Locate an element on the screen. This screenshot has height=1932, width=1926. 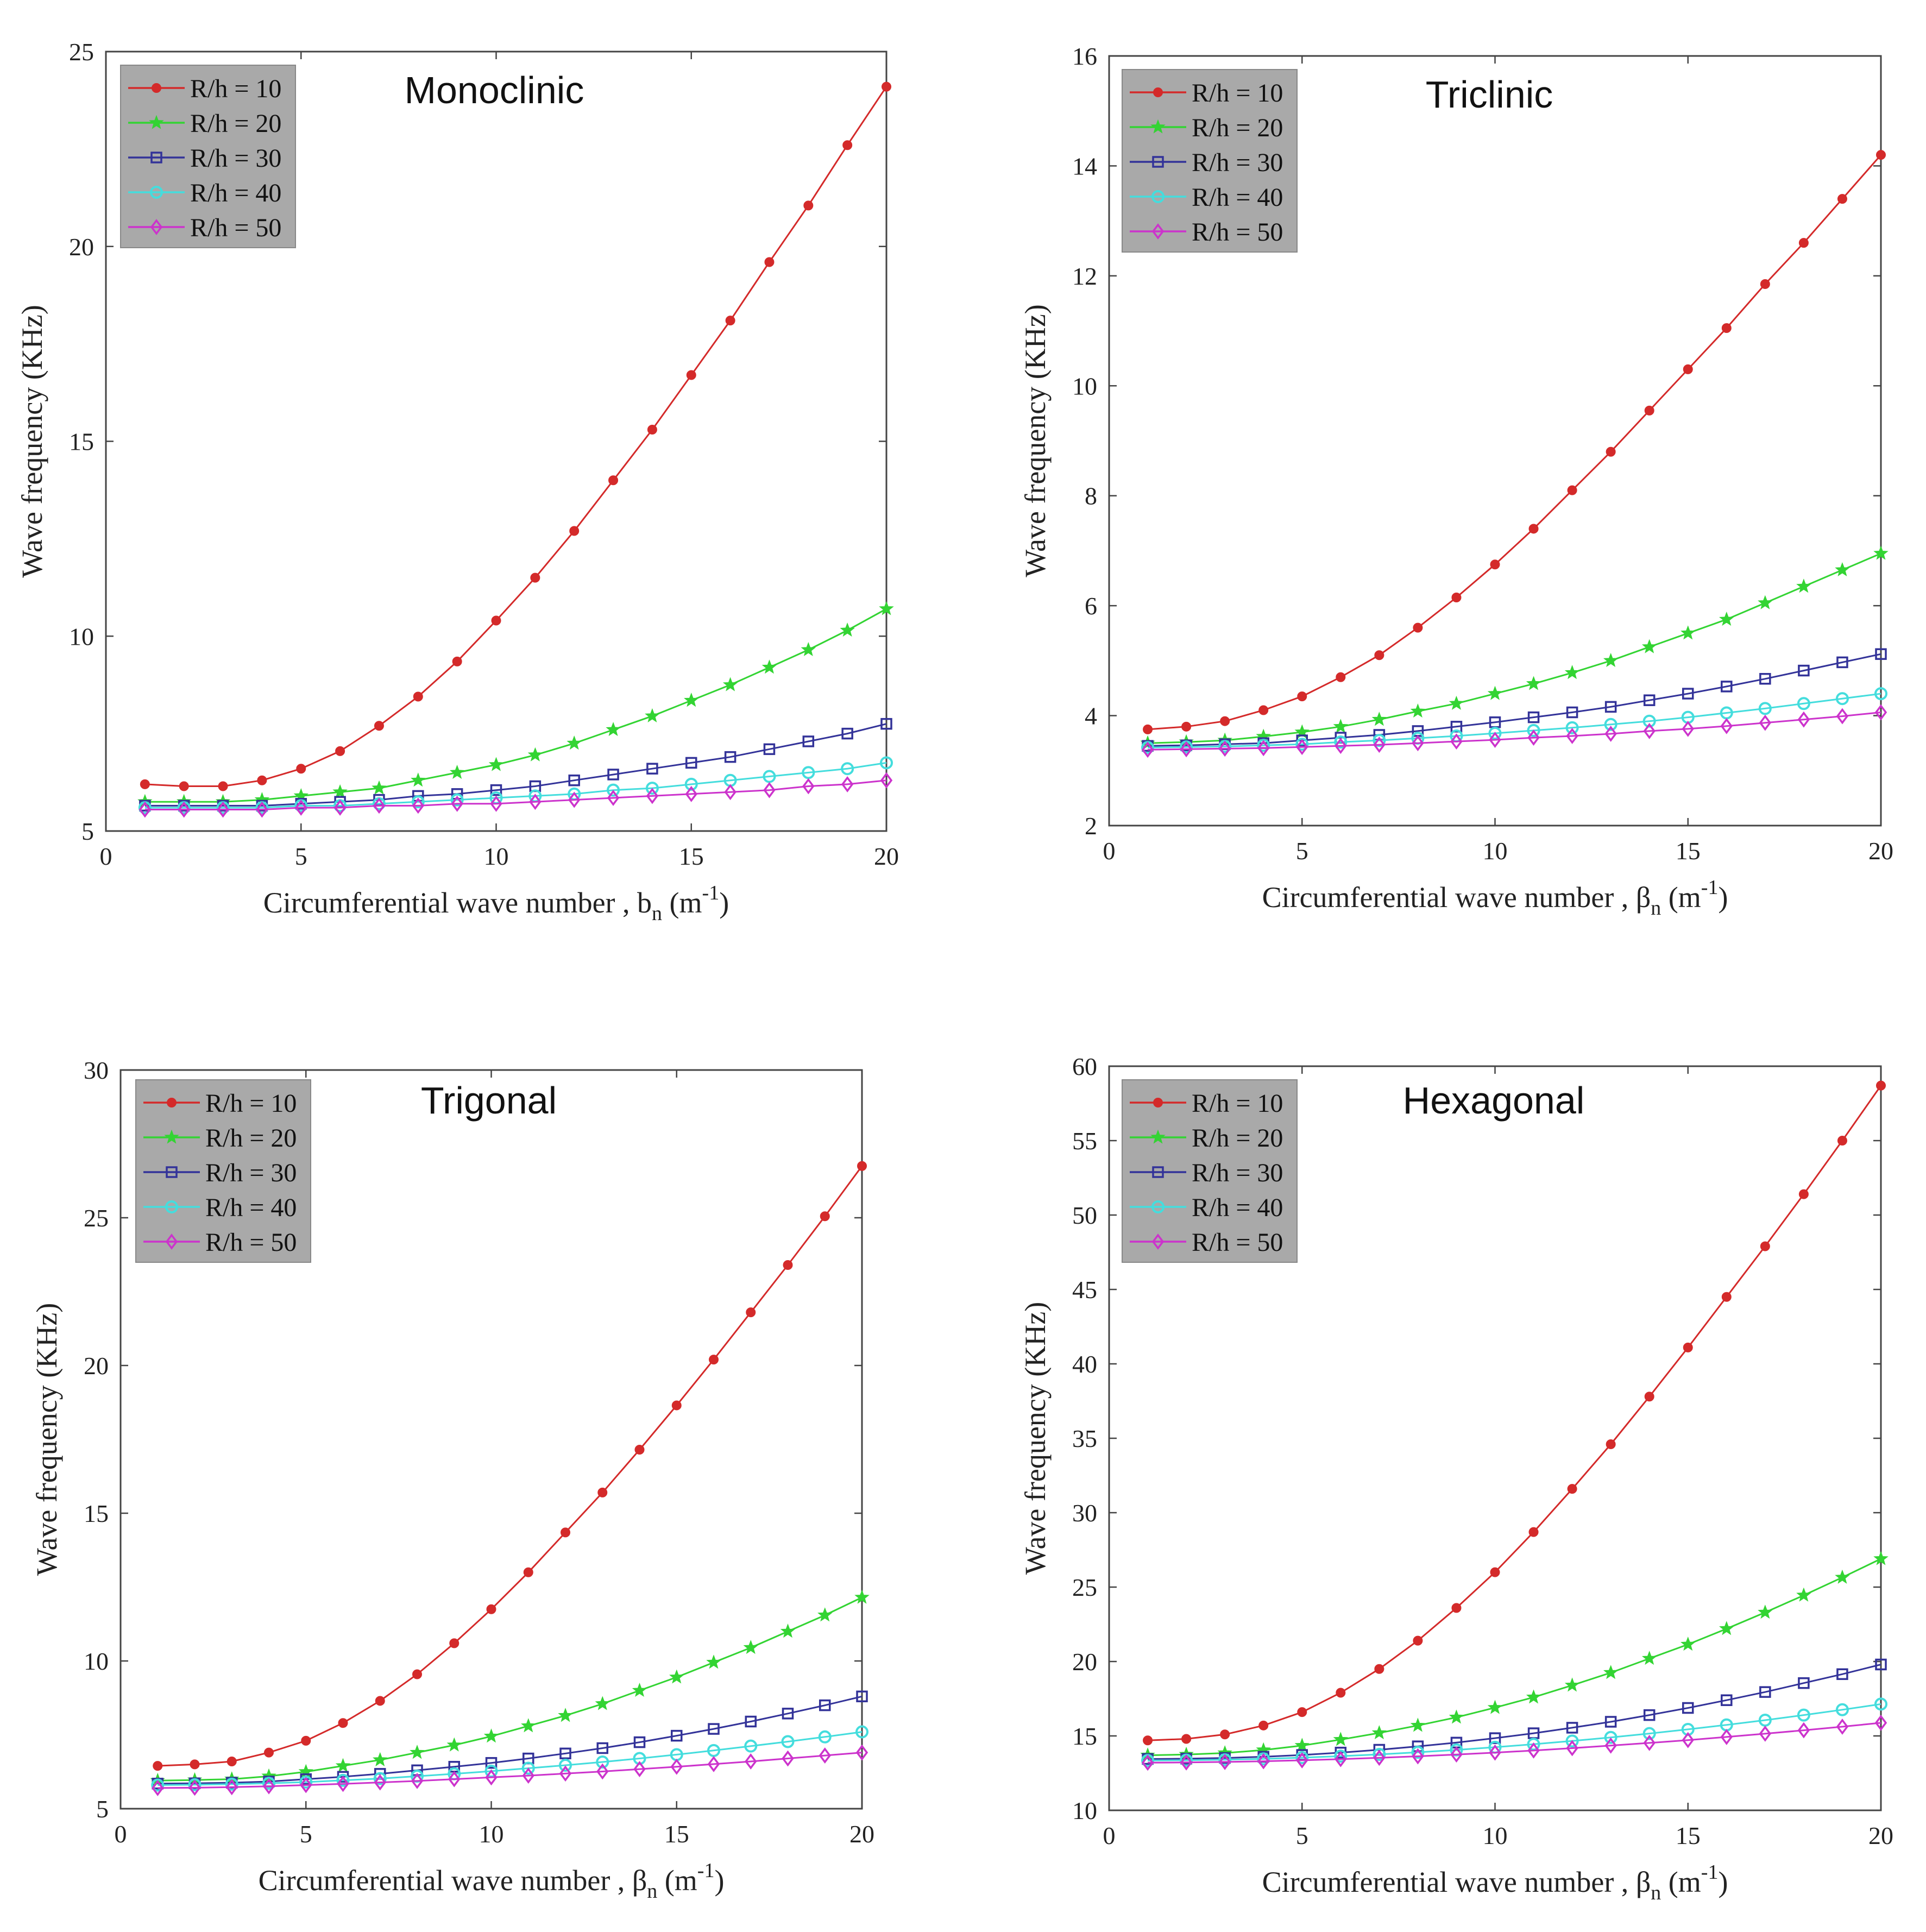
panel-title: Monoclinic is located at coordinates (494, 90).